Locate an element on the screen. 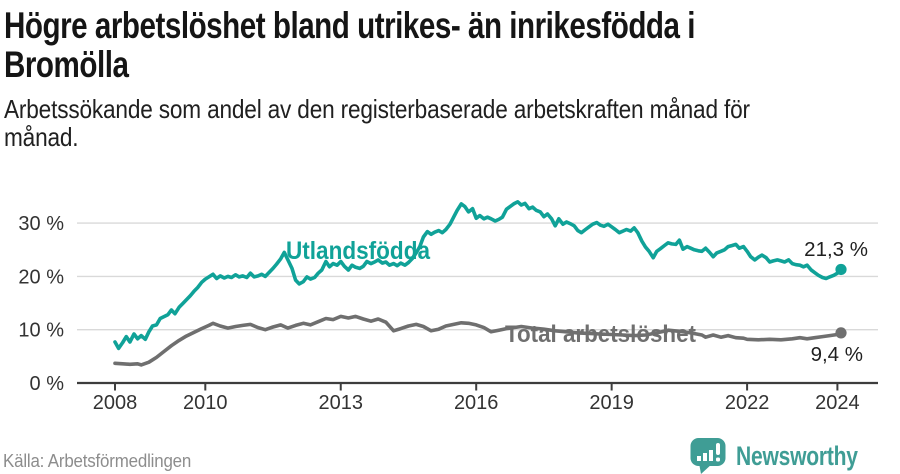  end-value-labels: 21,3 % 9,4 % is located at coordinates (836, 302).